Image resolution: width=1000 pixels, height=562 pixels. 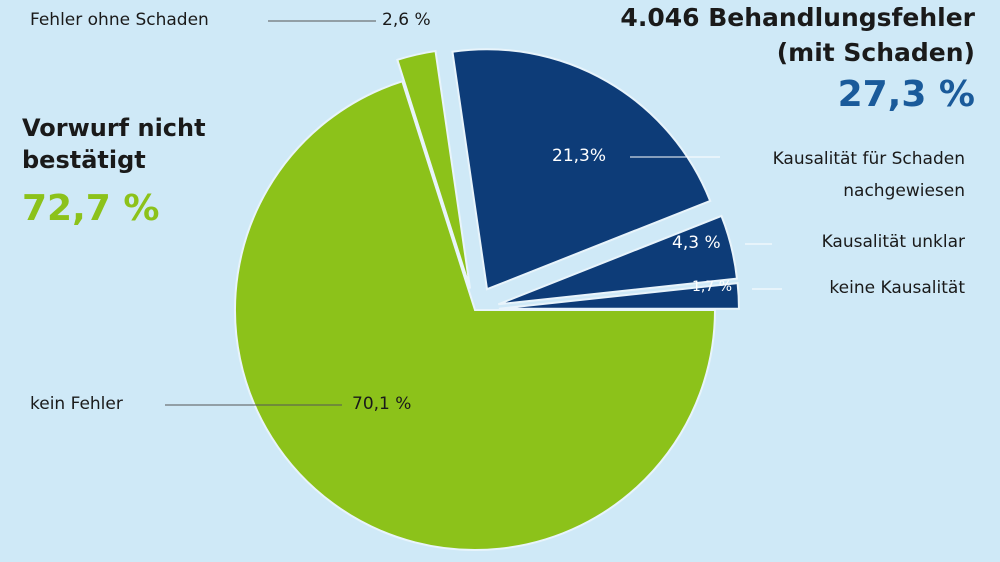 I want to click on group-value: 27,3 %, so click(x=906, y=94).